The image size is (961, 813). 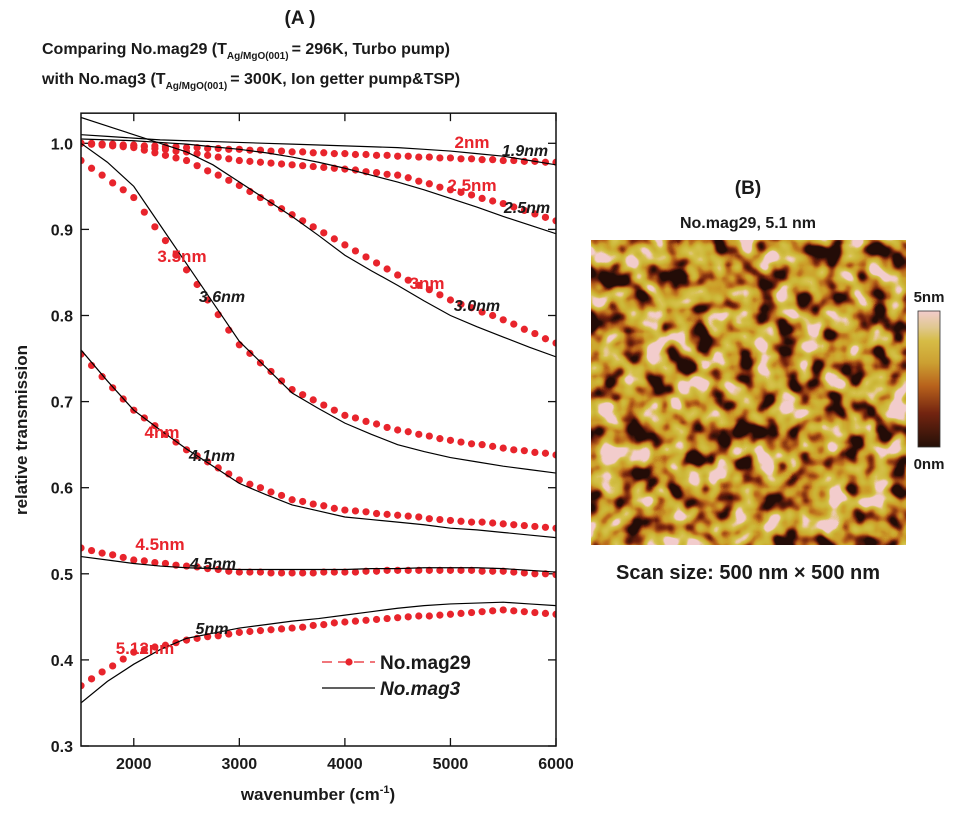 I want to click on y-tick-label: 0.3, so click(x=62, y=747).